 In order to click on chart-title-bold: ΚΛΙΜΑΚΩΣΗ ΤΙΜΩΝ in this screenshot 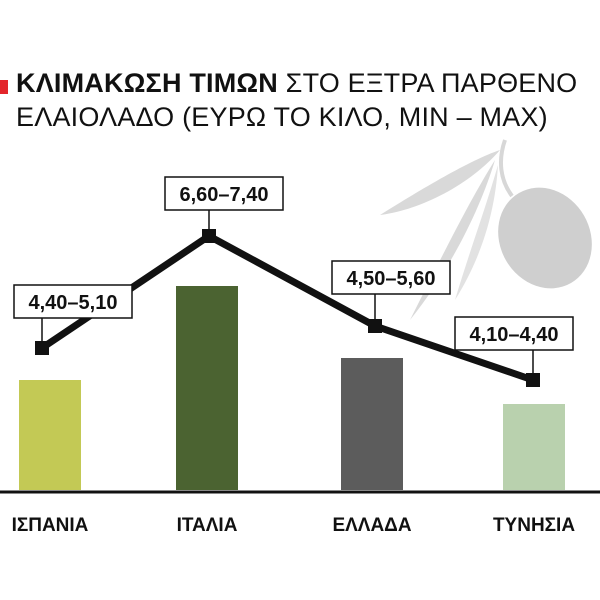, I will do `click(147, 83)`.